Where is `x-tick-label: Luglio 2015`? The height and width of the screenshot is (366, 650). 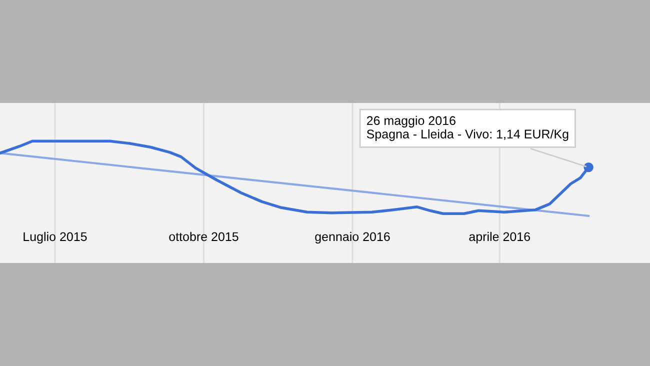 x-tick-label: Luglio 2015 is located at coordinates (55, 238).